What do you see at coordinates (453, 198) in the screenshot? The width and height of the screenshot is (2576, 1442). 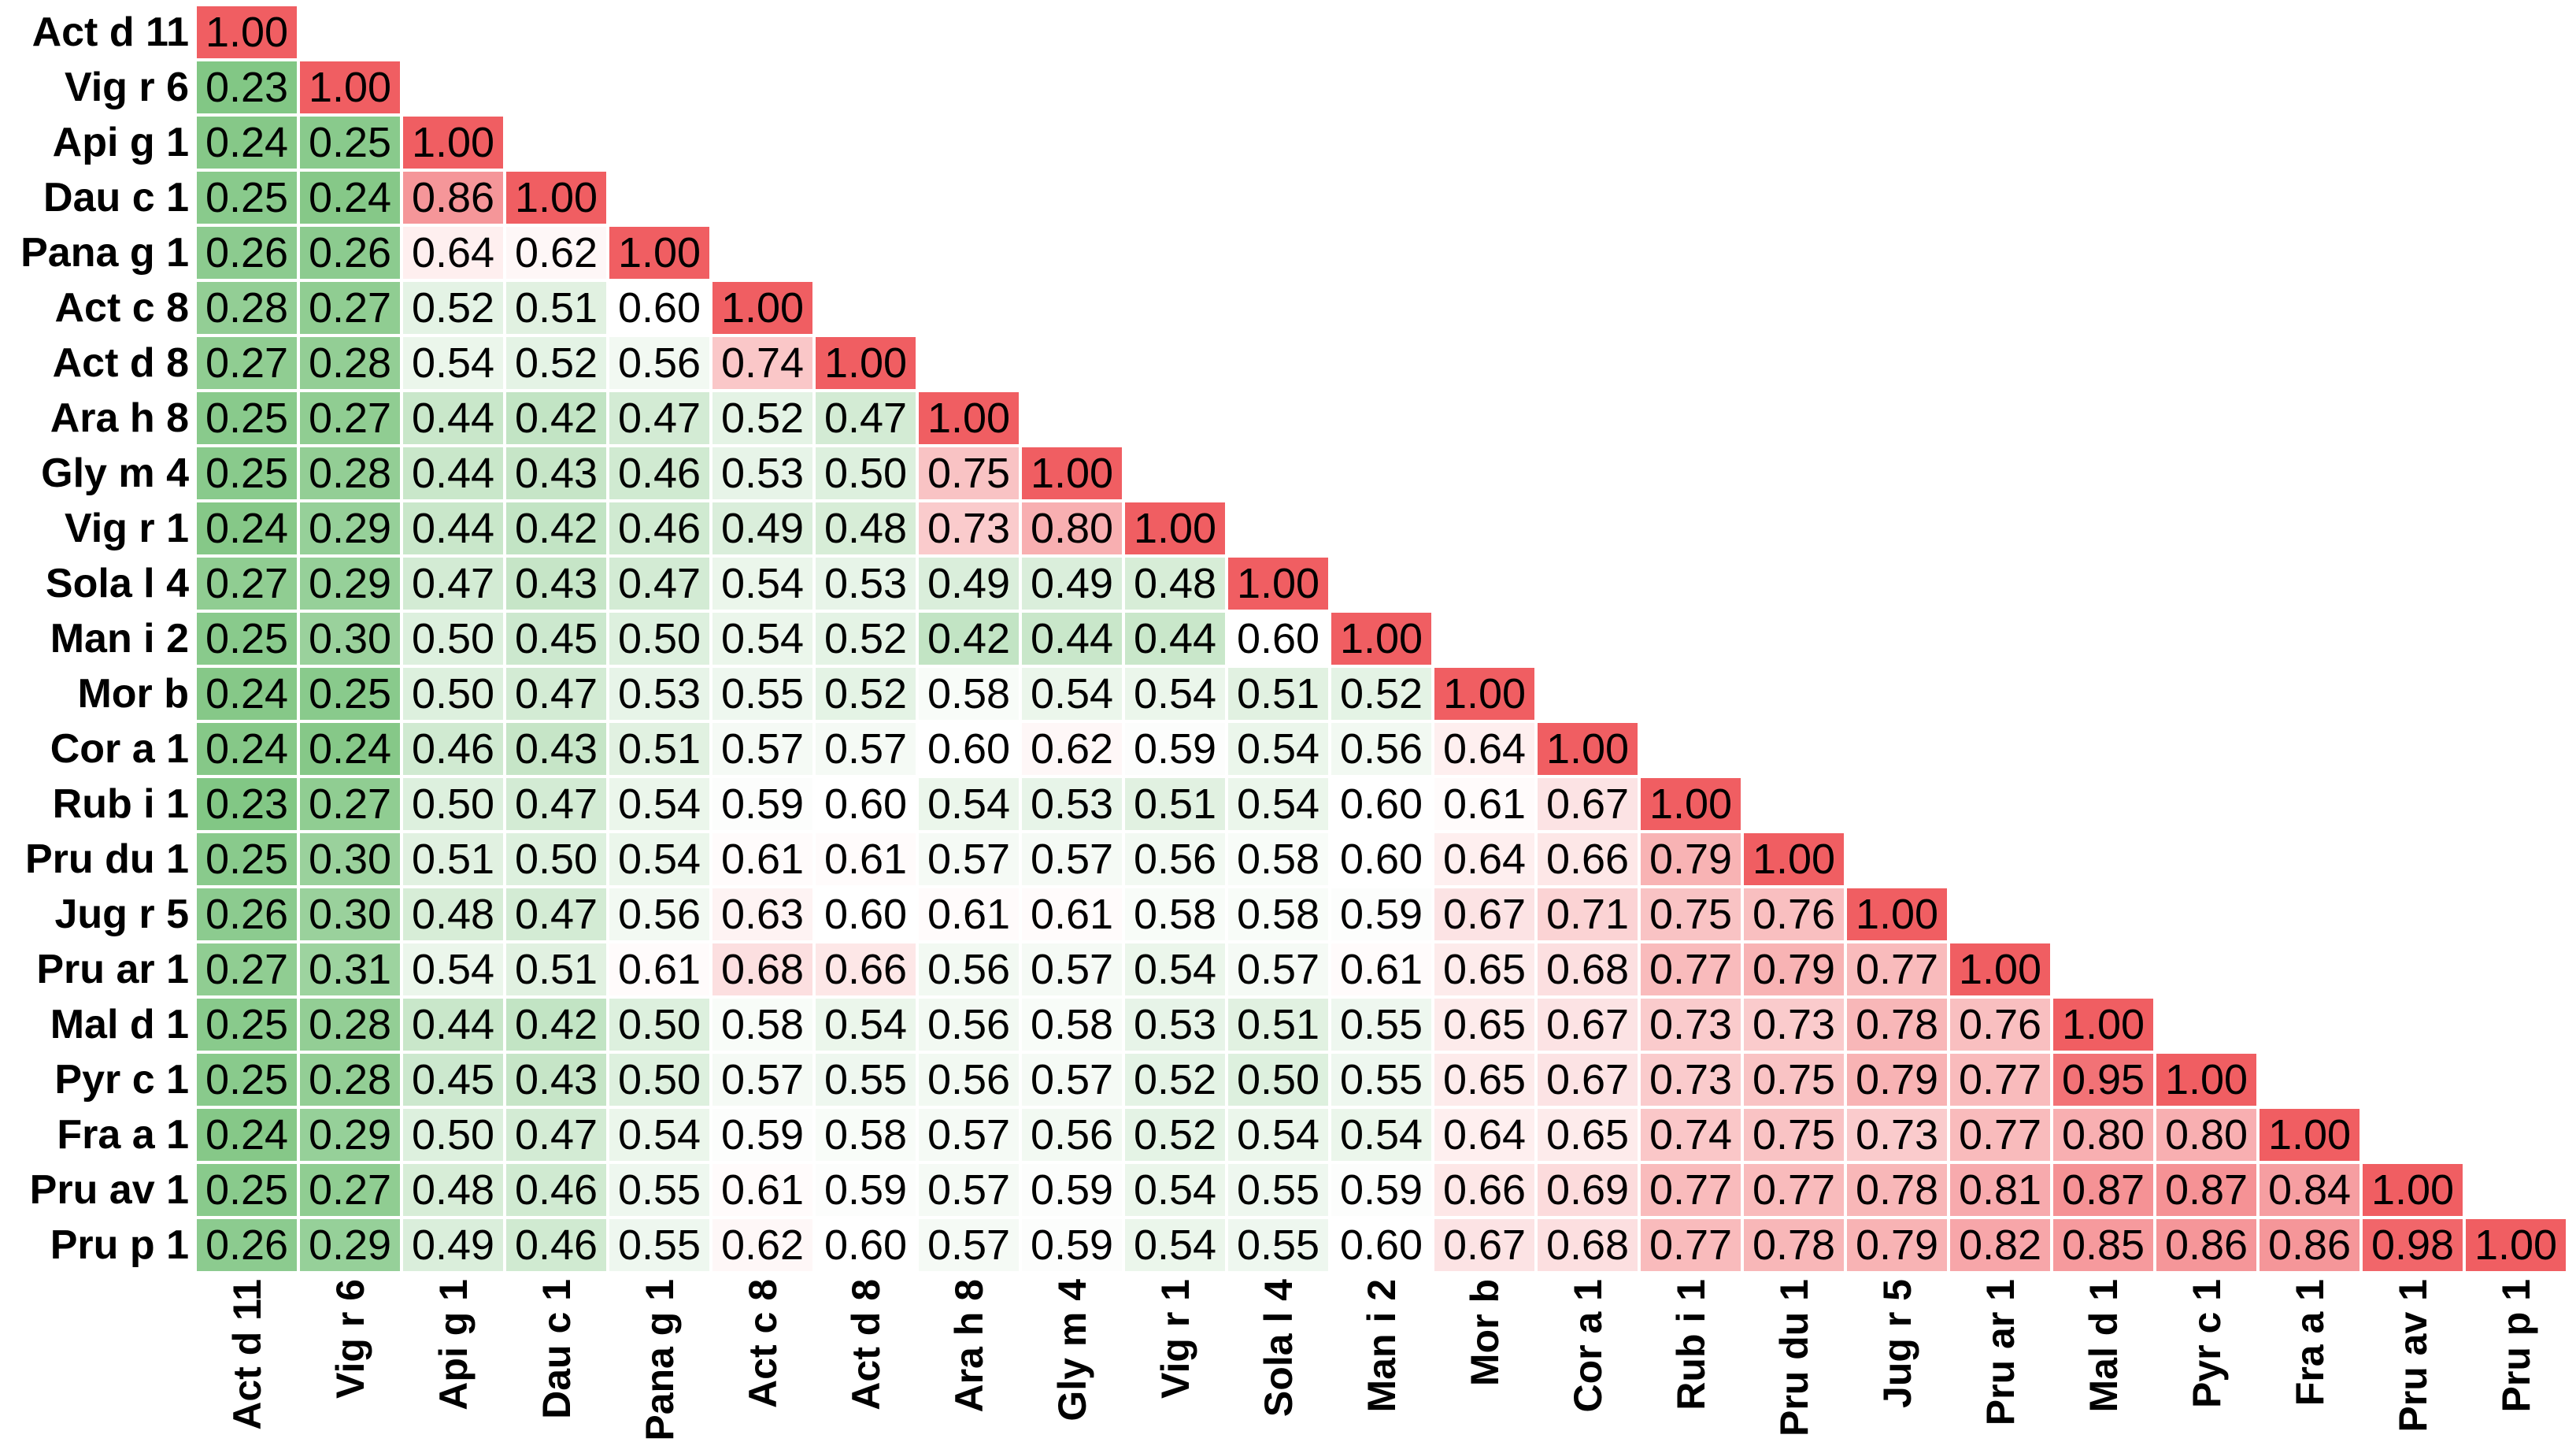 I see `matrix-cell: 0.86` at bounding box center [453, 198].